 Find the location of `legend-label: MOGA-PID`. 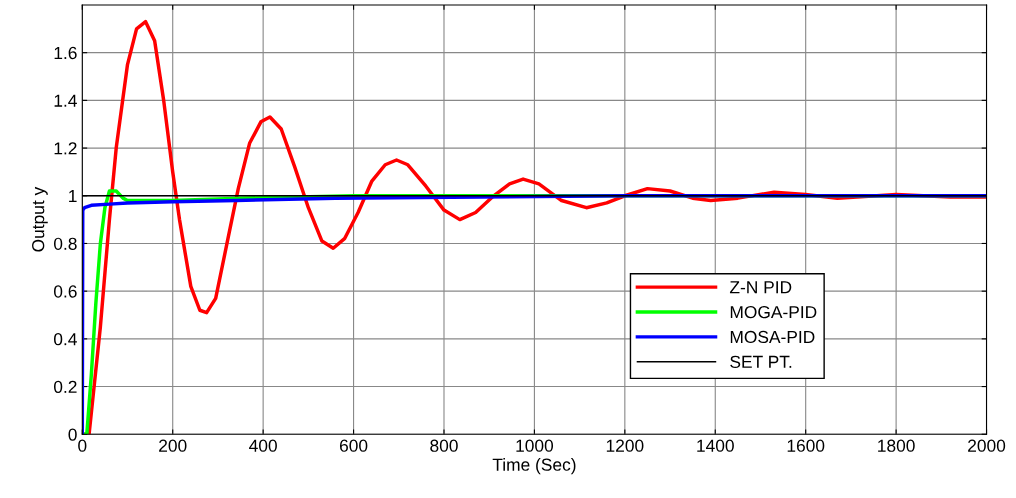

legend-label: MOGA-PID is located at coordinates (773, 312).